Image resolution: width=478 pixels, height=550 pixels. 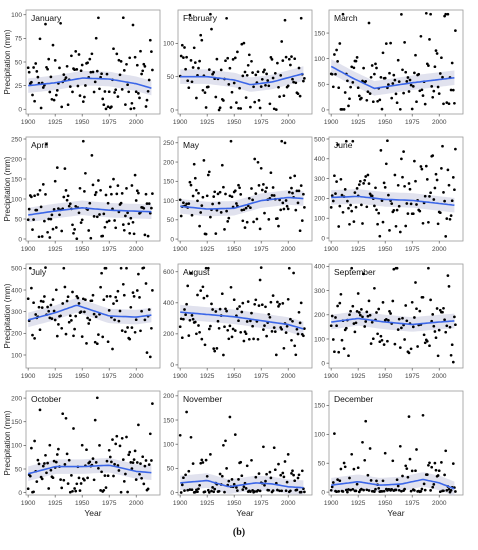 What do you see at coordinates (16, 15) in the screenshot?
I see `y-tick-label: 100` at bounding box center [16, 15].